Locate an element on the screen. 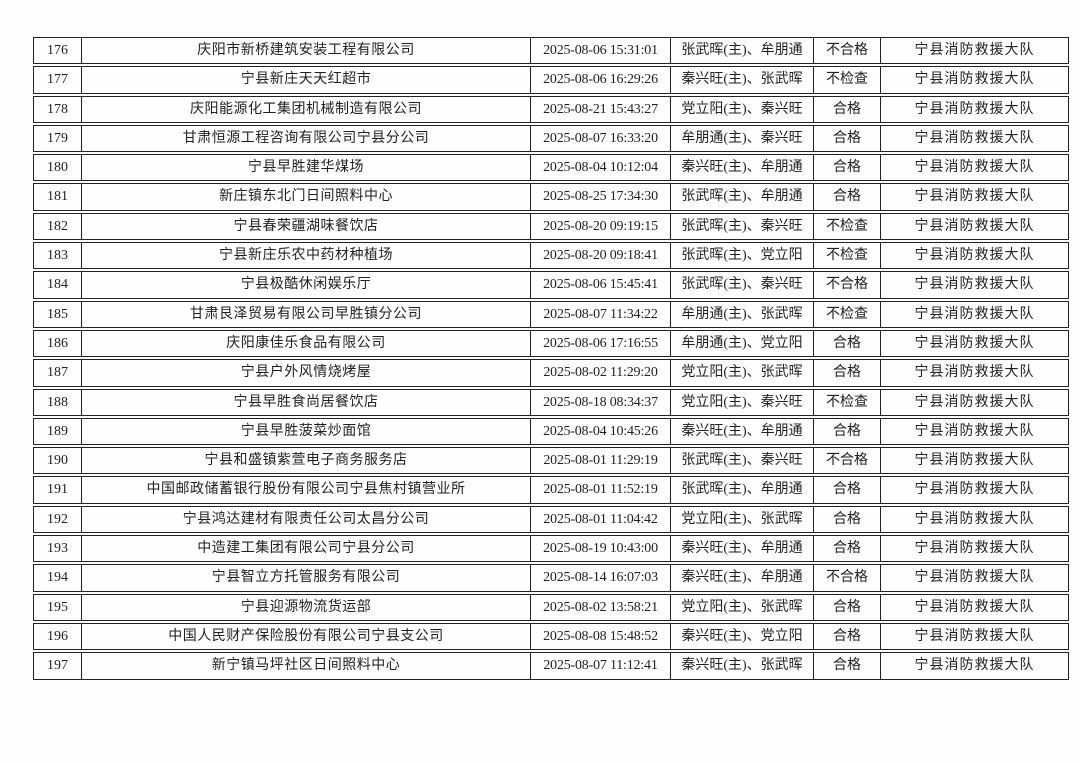 This screenshot has height=763, width=1080. company-name-cell: 宁县春荣疆湖味餐饮店 is located at coordinates (305, 226).